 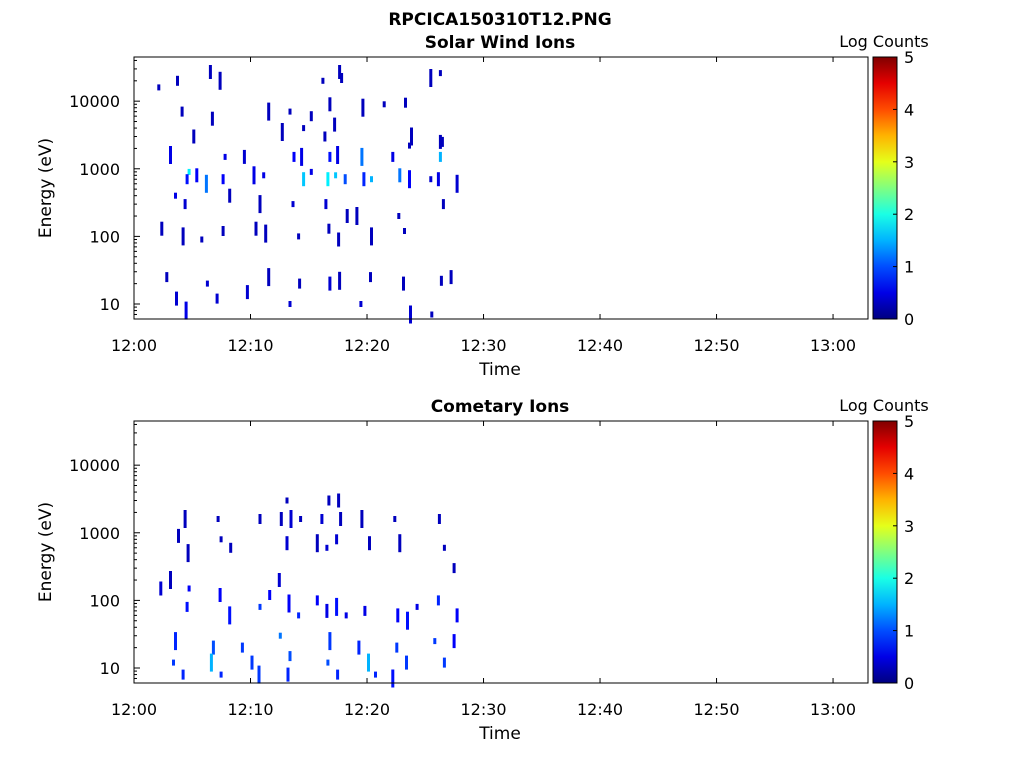 What do you see at coordinates (250, 345) in the screenshot?
I see `x-tick-label: 12:10` at bounding box center [250, 345].